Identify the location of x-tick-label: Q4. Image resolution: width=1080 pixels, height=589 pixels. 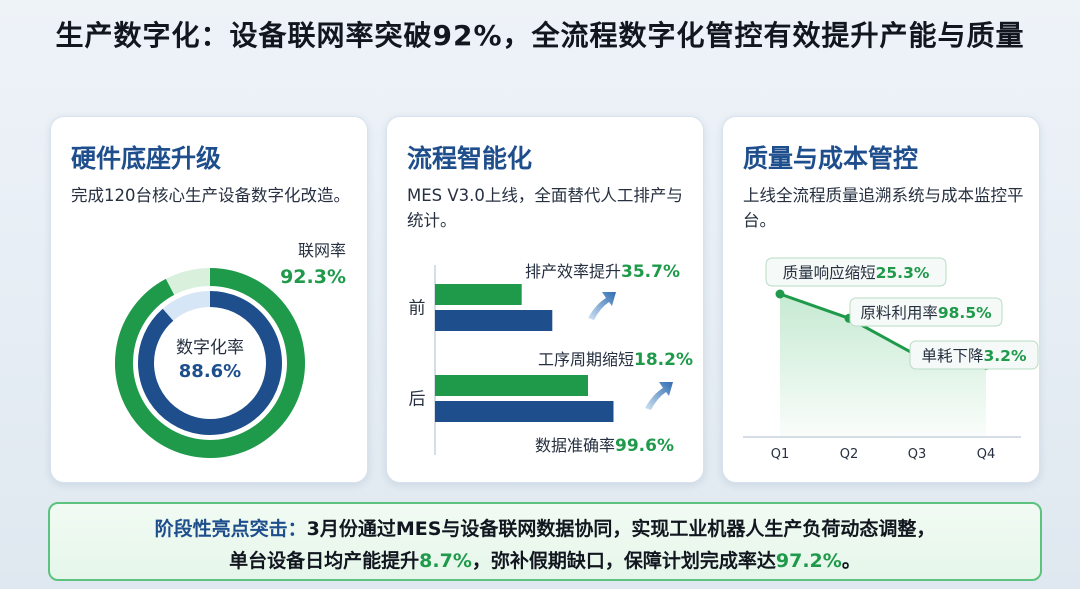
(986, 454).